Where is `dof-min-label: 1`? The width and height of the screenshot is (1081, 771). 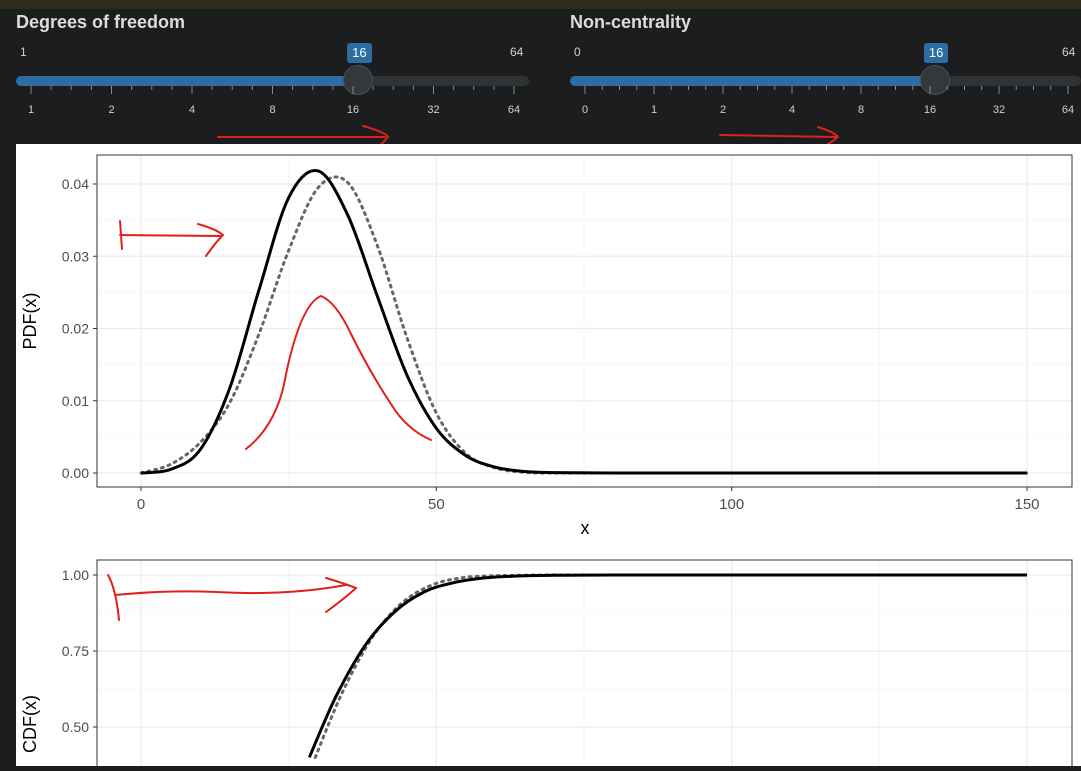 dof-min-label: 1 is located at coordinates (23, 52).